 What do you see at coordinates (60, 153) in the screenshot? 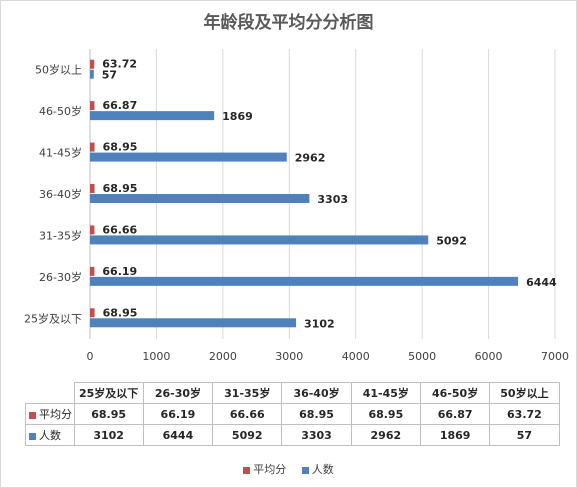
I see `category-label: 41-45岁` at bounding box center [60, 153].